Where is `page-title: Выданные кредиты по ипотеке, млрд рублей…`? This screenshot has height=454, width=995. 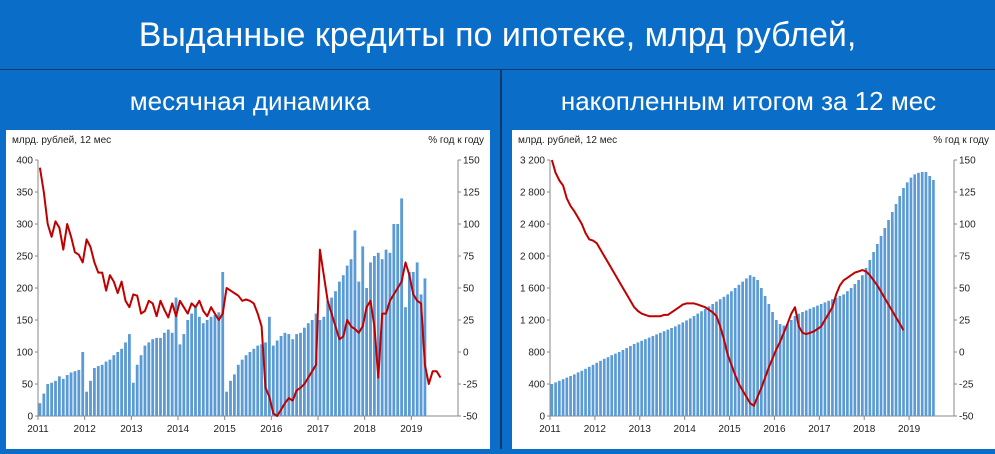
page-title: Выданные кредиты по ипотеке, млрд рублей… is located at coordinates (497, 34).